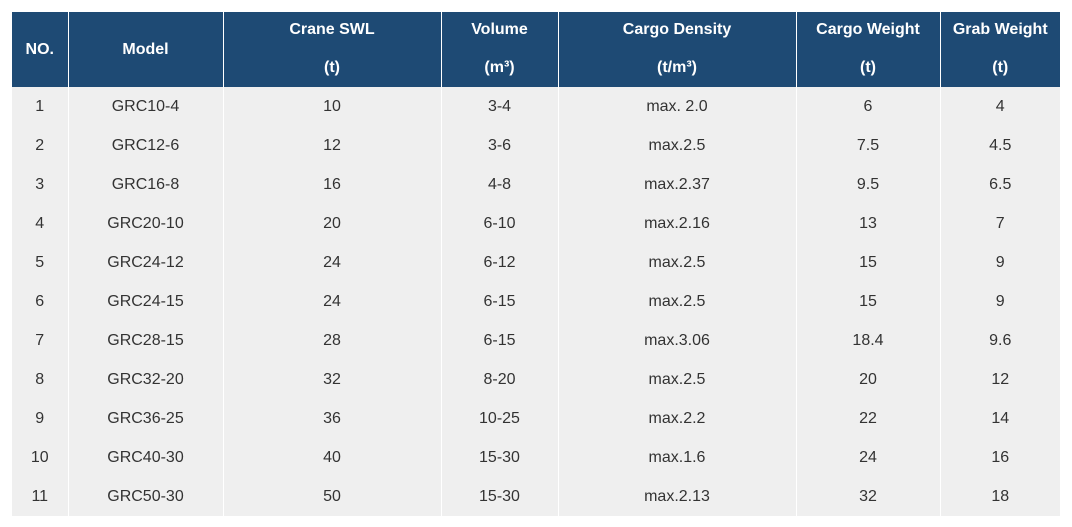 This screenshot has height=527, width=1072. What do you see at coordinates (999, 496) in the screenshot?
I see `cell-grab-weight: 18` at bounding box center [999, 496].